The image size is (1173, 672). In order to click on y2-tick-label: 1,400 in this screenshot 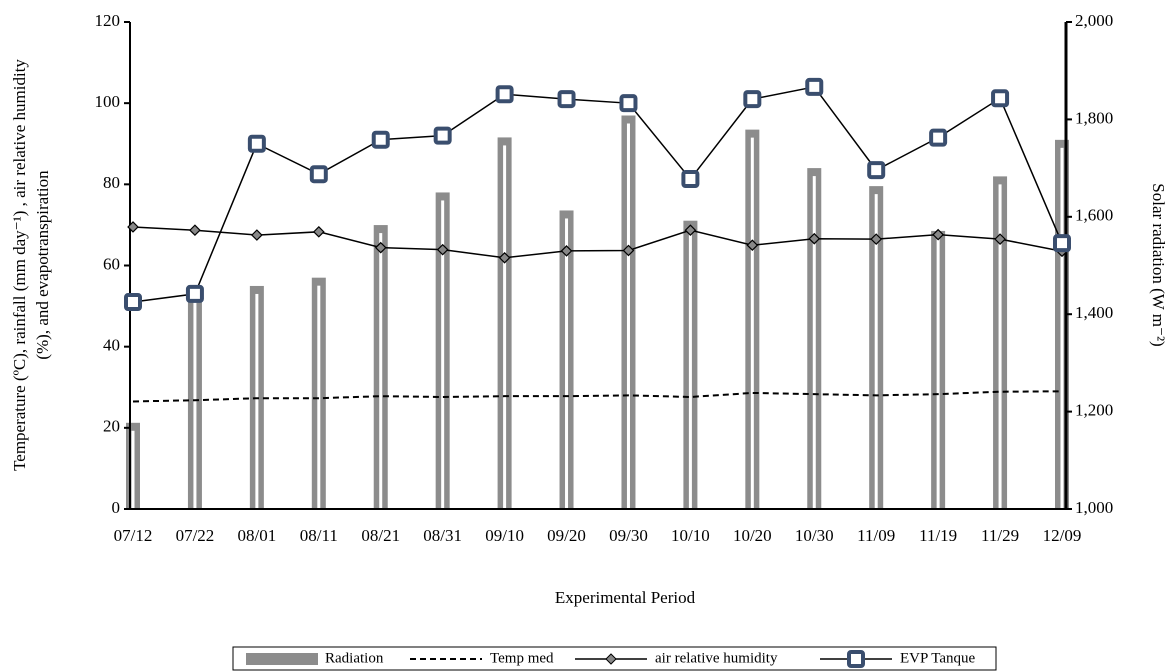, I will do `click(1094, 312)`.